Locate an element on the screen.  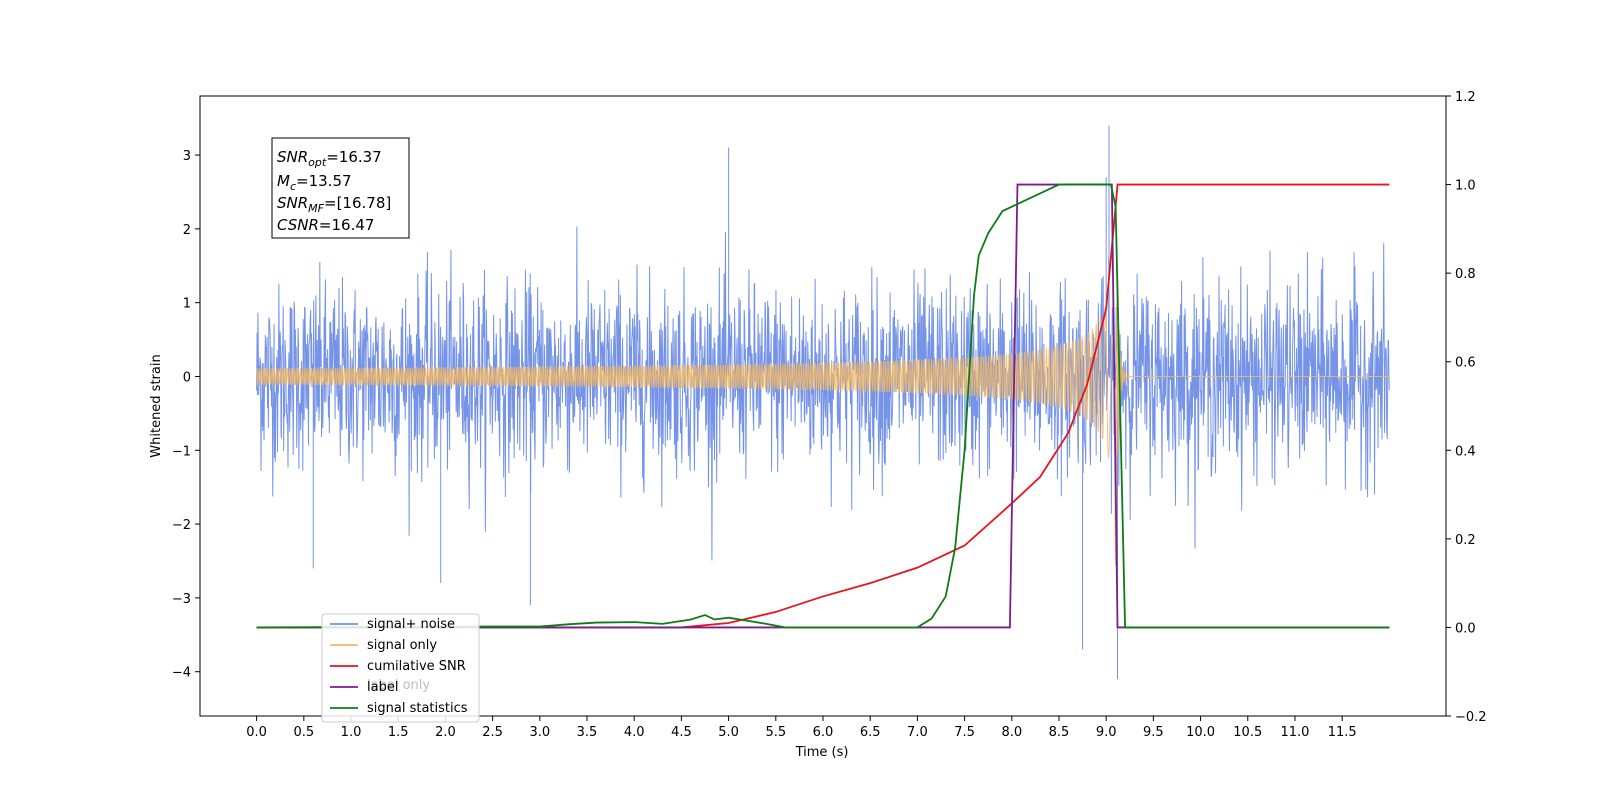
y-right-tick-label: 0.4 is located at coordinates (1465, 451).